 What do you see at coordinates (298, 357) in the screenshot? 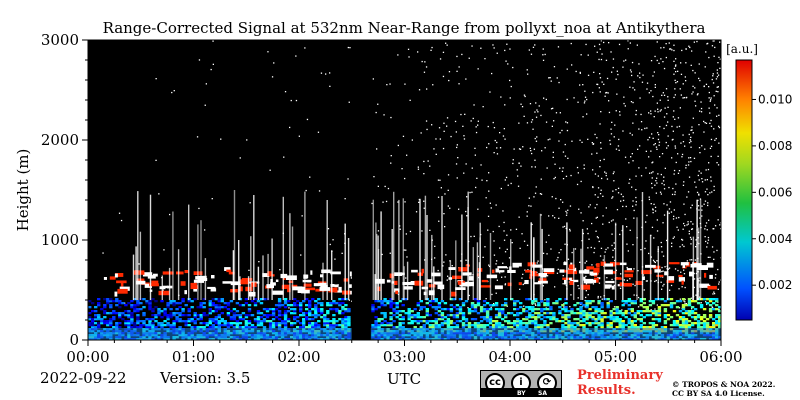
I see `x-tick-label: 02:00` at bounding box center [298, 357].